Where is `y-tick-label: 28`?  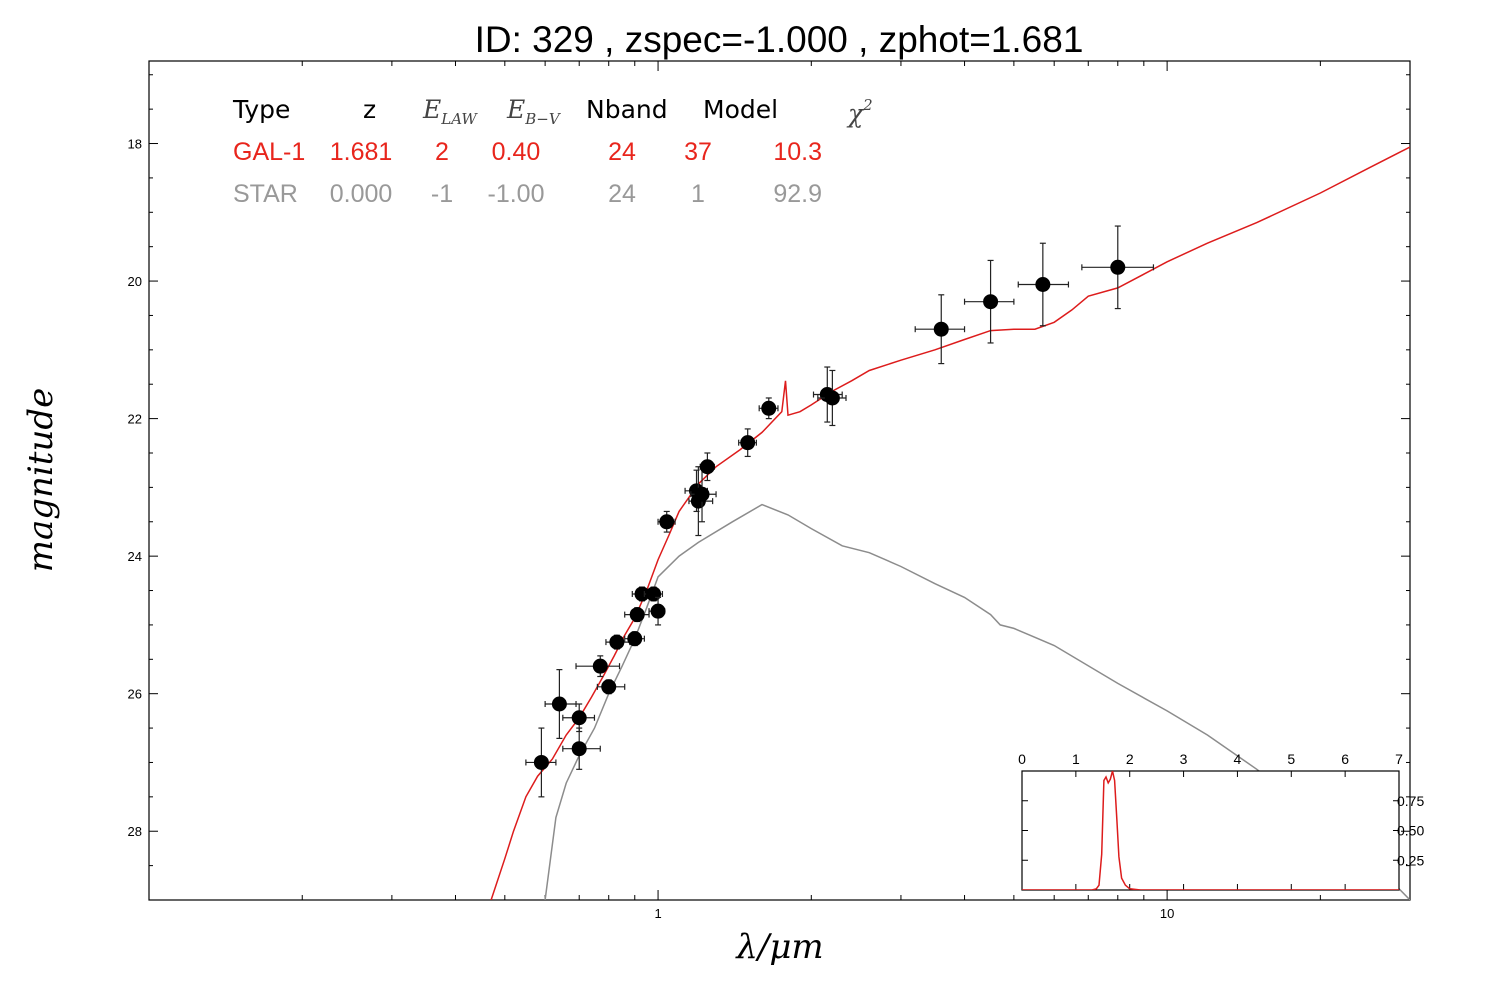 y-tick-label: 28 is located at coordinates (135, 831).